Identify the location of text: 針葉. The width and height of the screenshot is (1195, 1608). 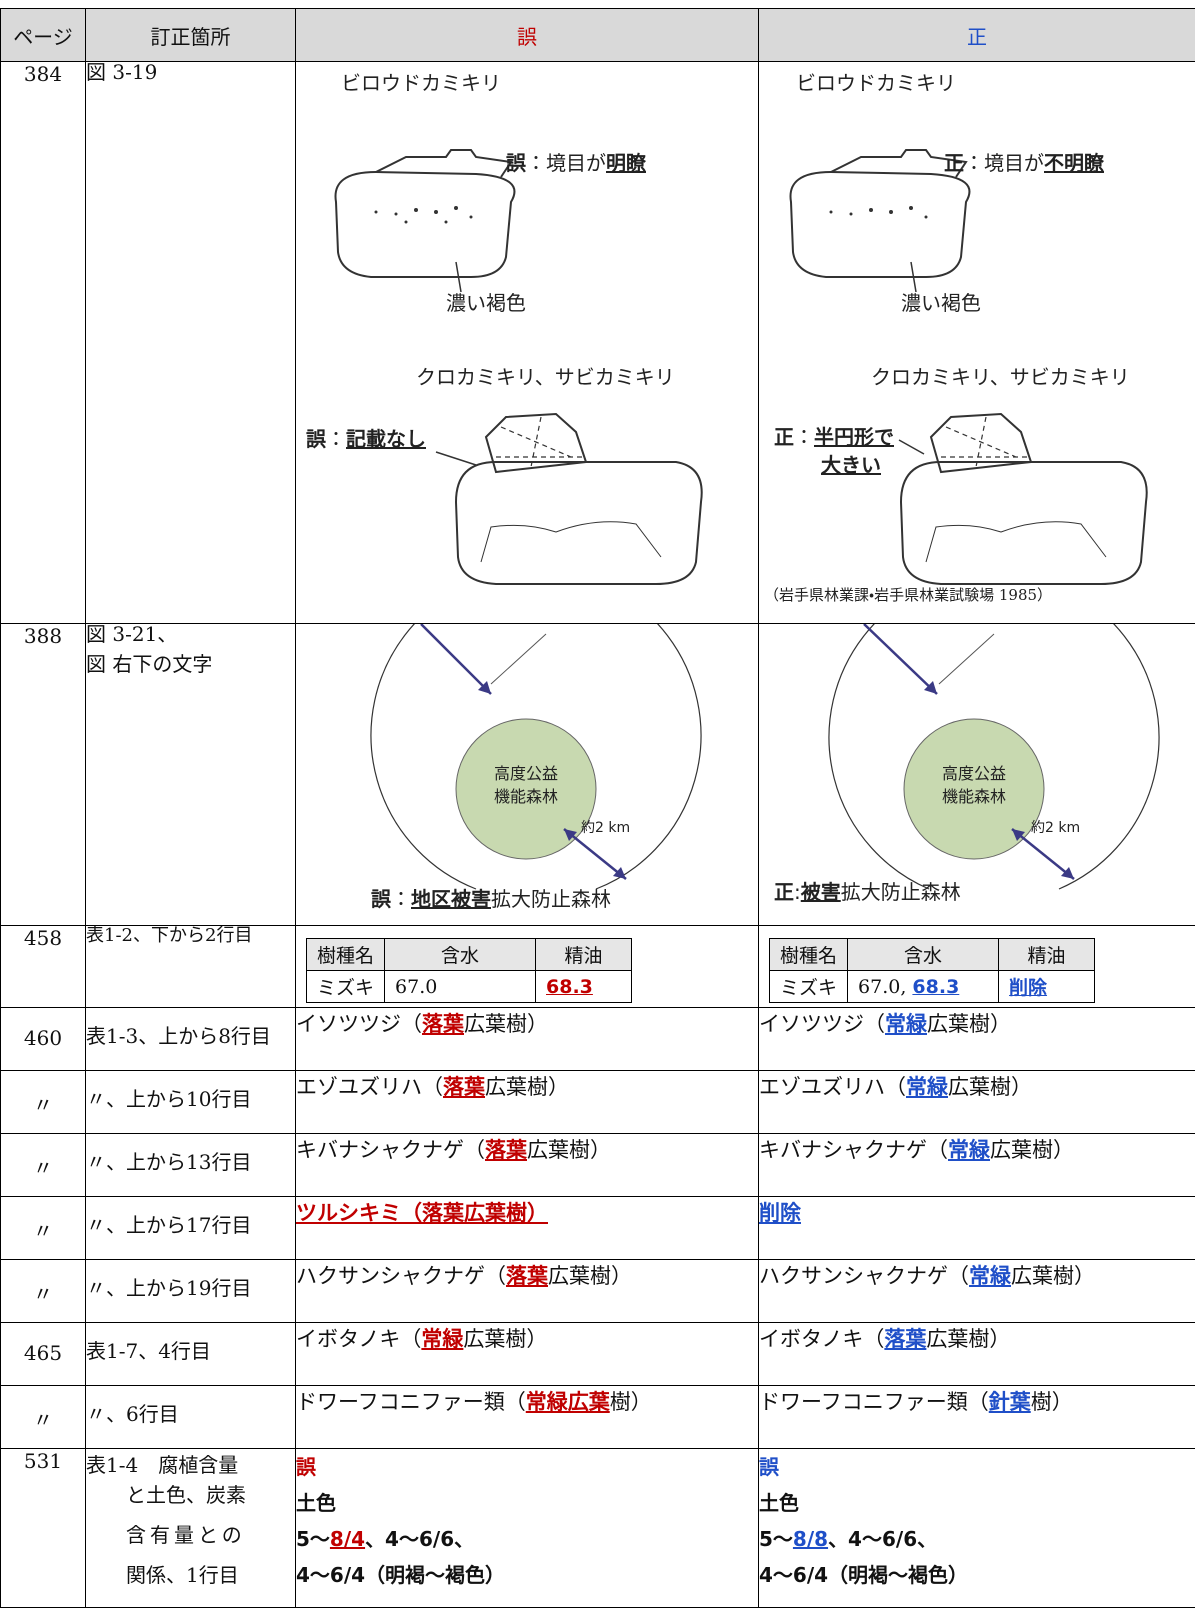
(1010, 1402).